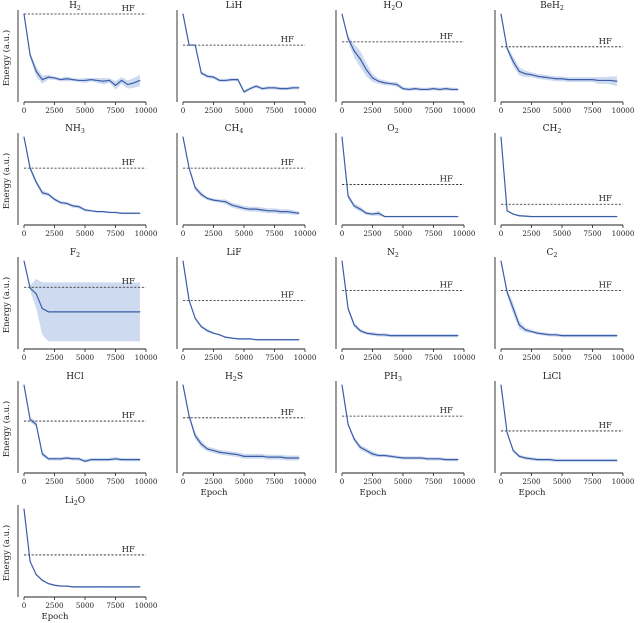  What do you see at coordinates (56, 617) in the screenshot?
I see `x-axis-label: Epoch` at bounding box center [56, 617].